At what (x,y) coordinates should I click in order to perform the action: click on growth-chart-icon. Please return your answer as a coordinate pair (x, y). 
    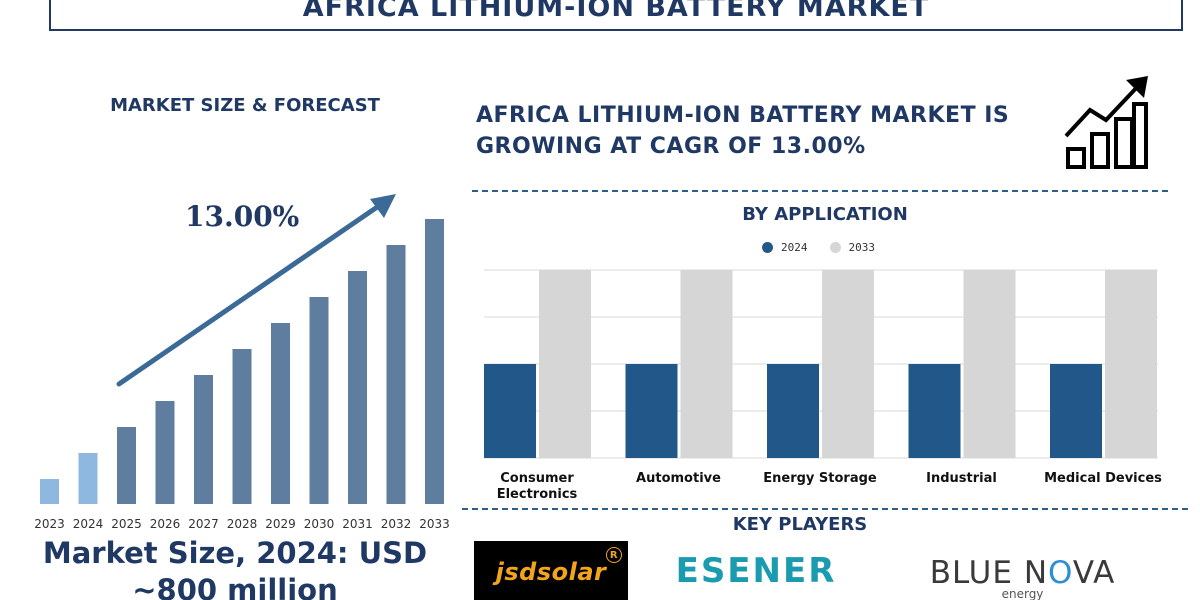
    Looking at the image, I should click on (1106, 122).